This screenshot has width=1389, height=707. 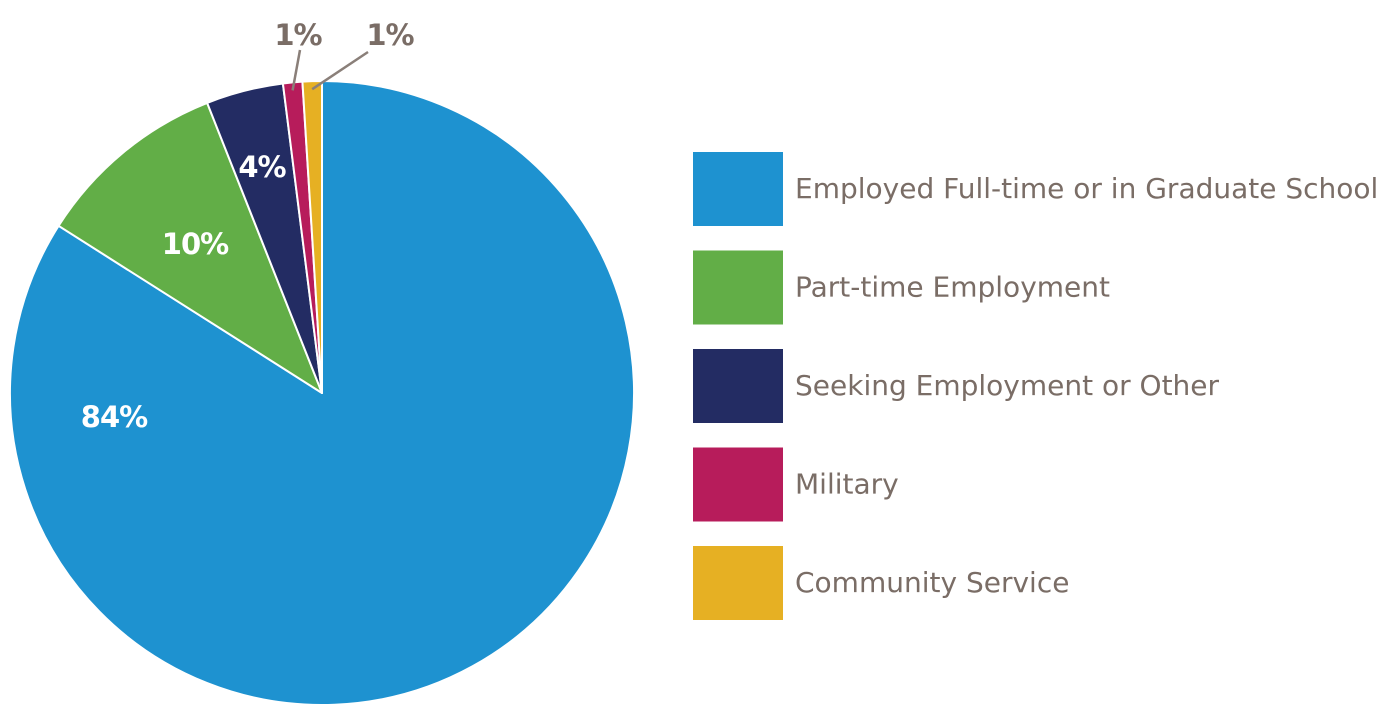 I want to click on leader-lines, so click(x=330, y=70).